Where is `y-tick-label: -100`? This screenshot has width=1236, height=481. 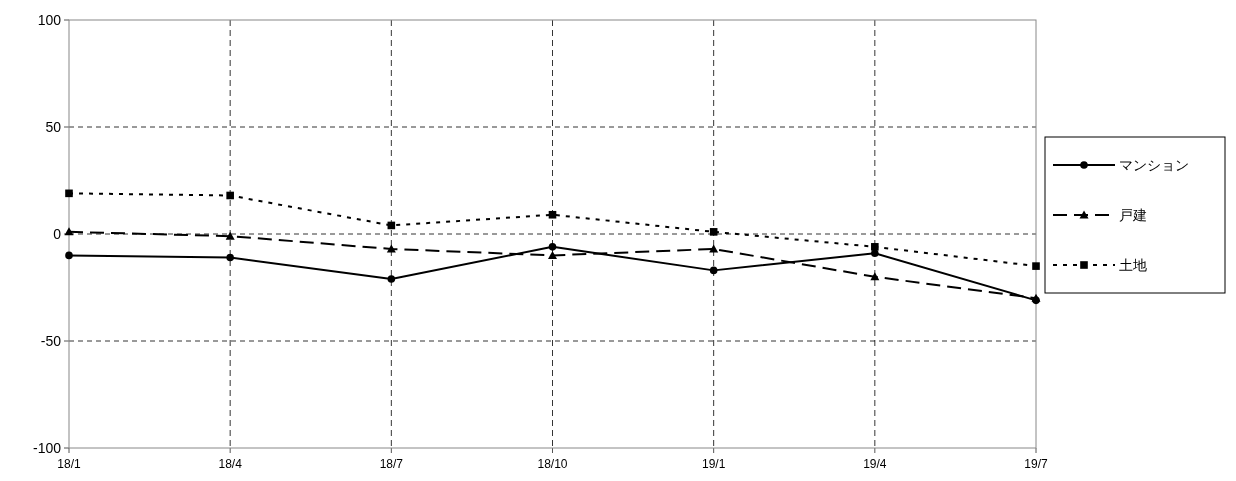 y-tick-label: -100 is located at coordinates (47, 448).